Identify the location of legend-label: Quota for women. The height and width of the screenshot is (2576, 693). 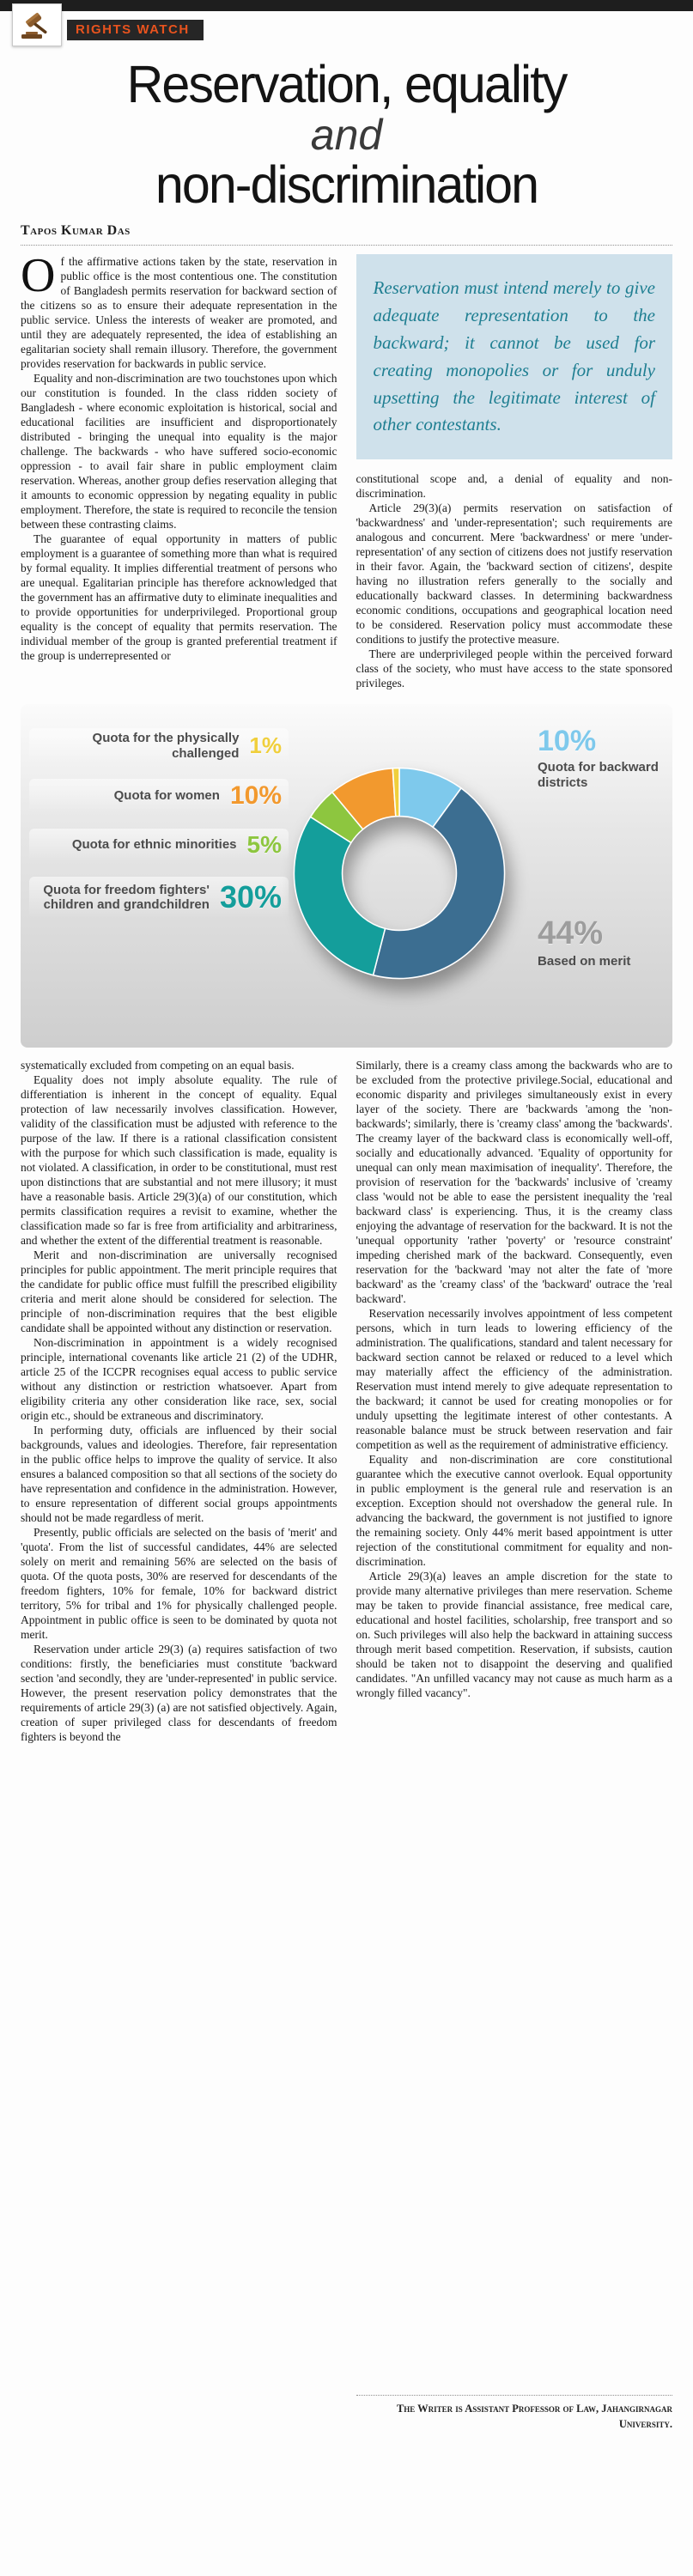
(166, 796).